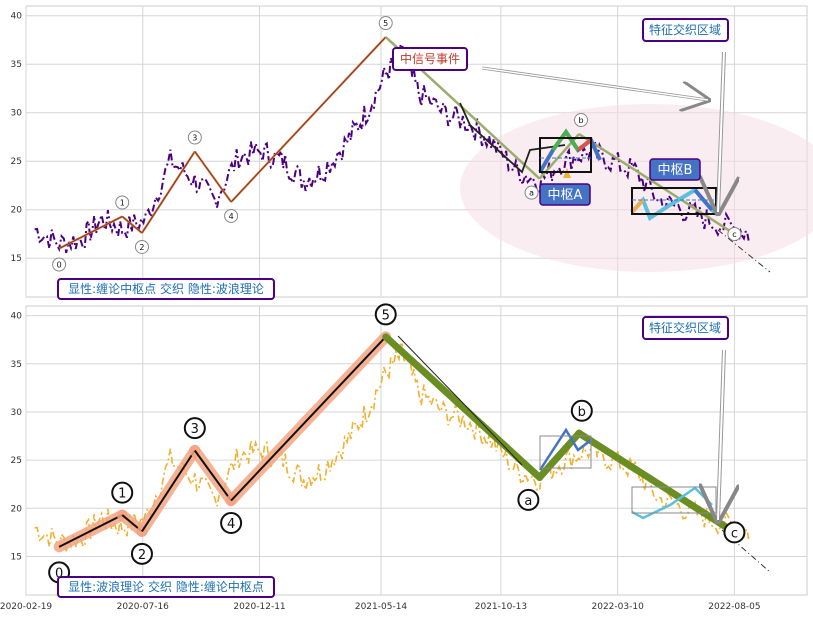  Describe the element at coordinates (460, 400) in the screenshot. I see `bottom-sub-wave` at that location.